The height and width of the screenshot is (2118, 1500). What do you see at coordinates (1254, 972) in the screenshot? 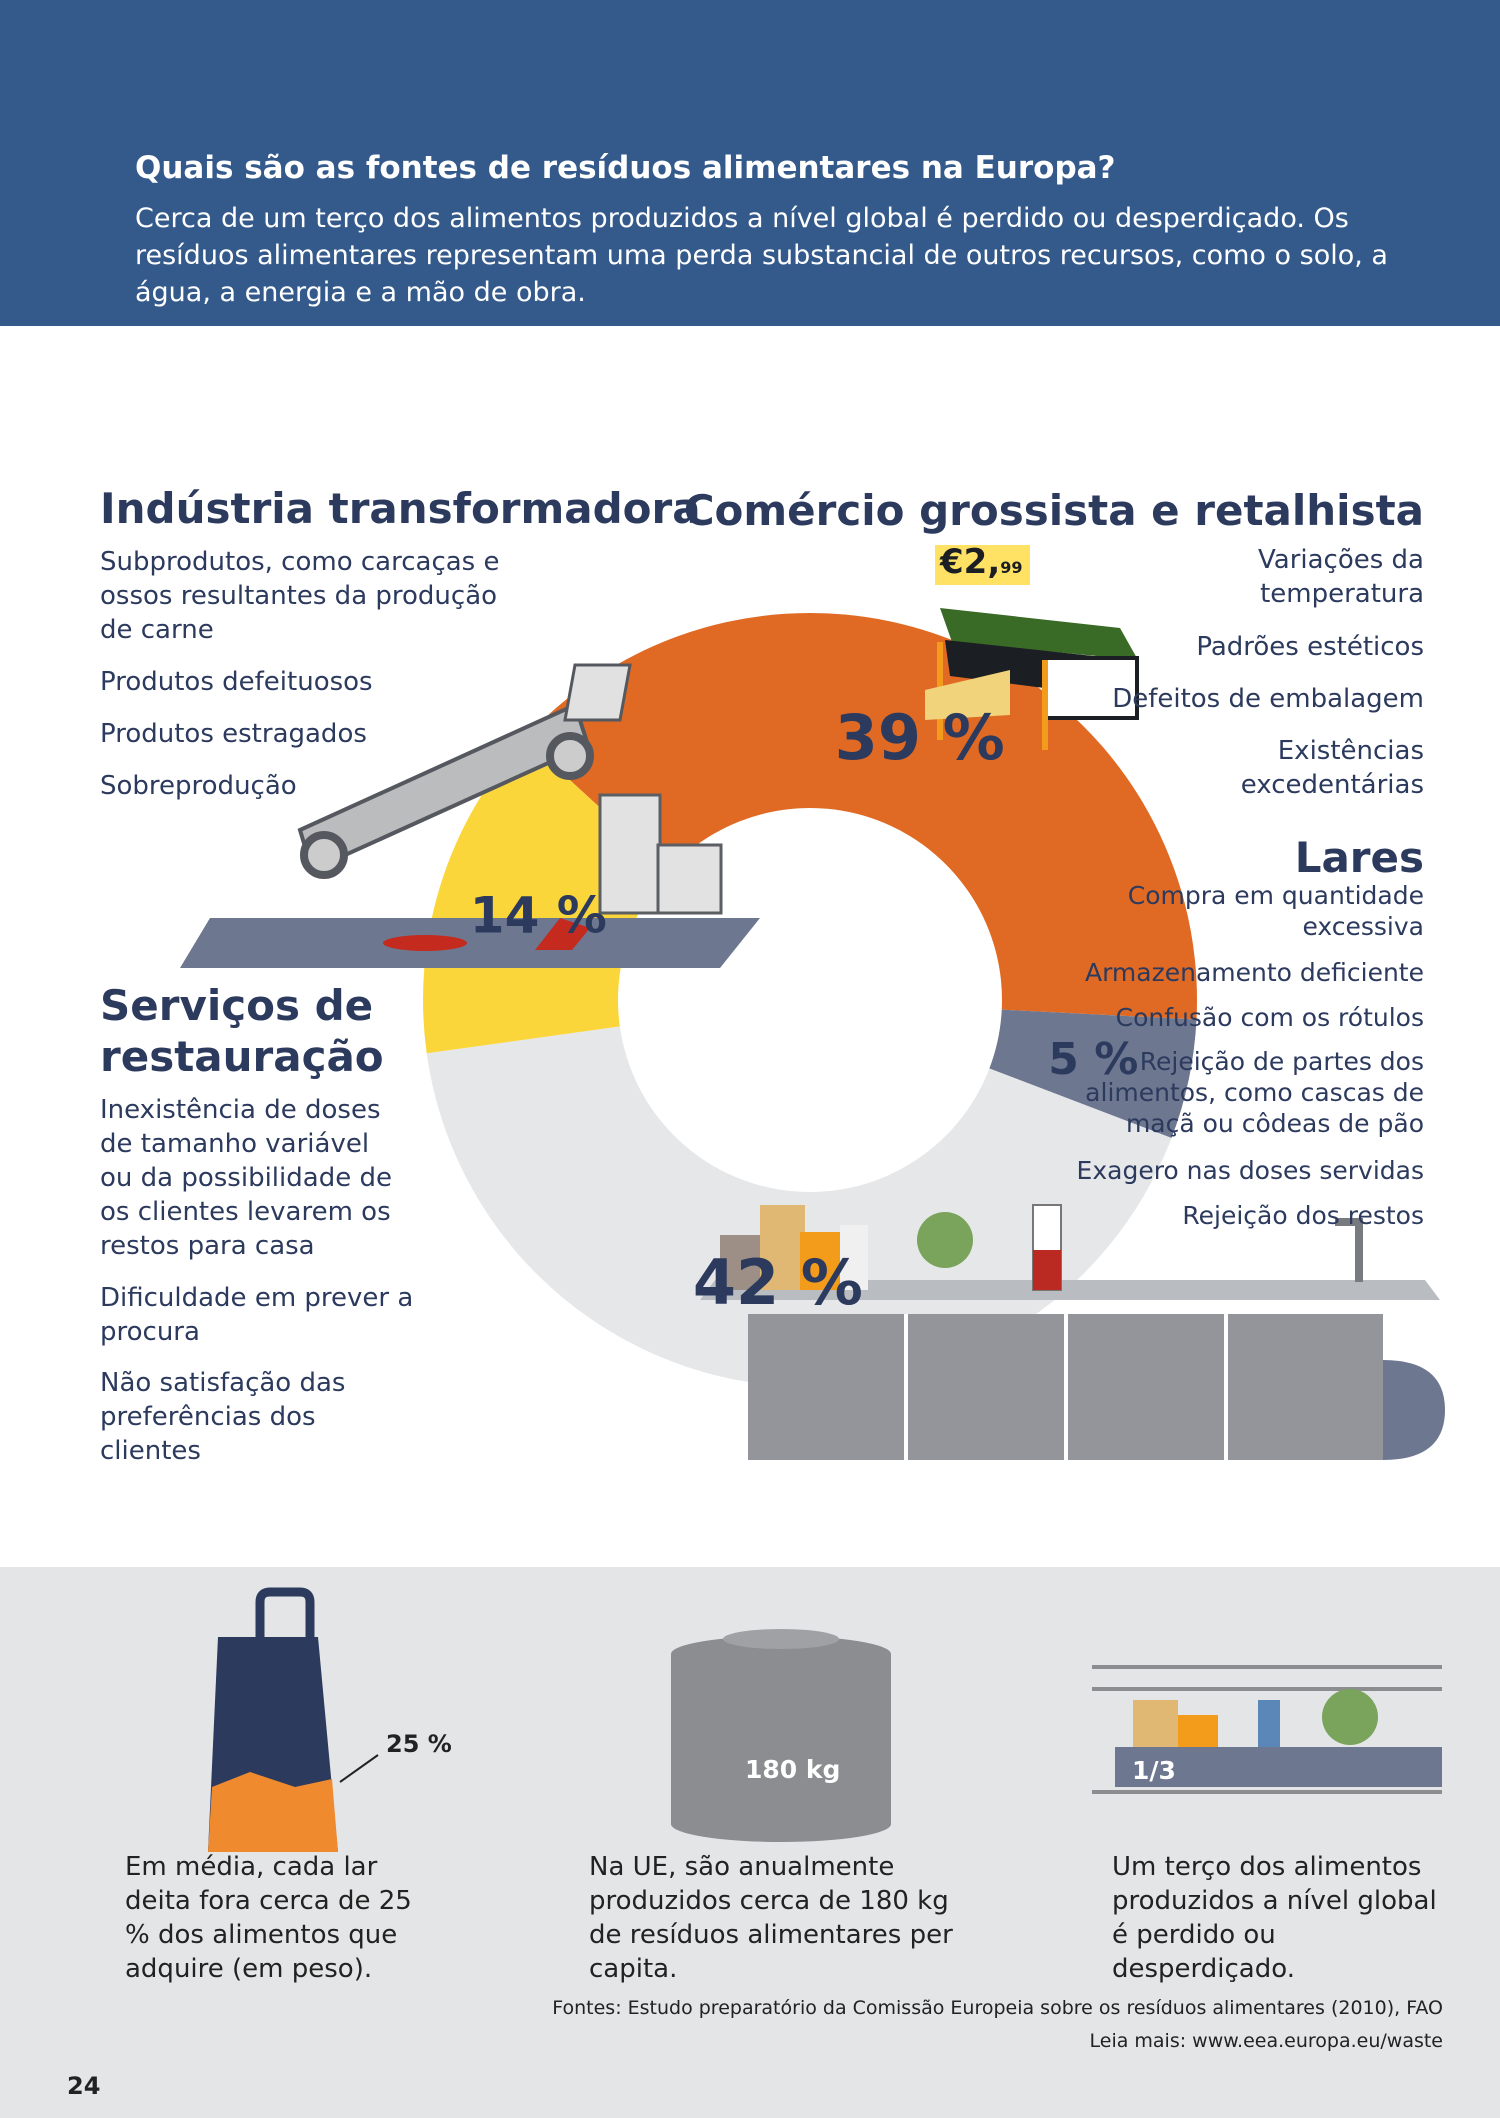
I see `households-item-2: Armazenamento deficiente` at bounding box center [1254, 972].